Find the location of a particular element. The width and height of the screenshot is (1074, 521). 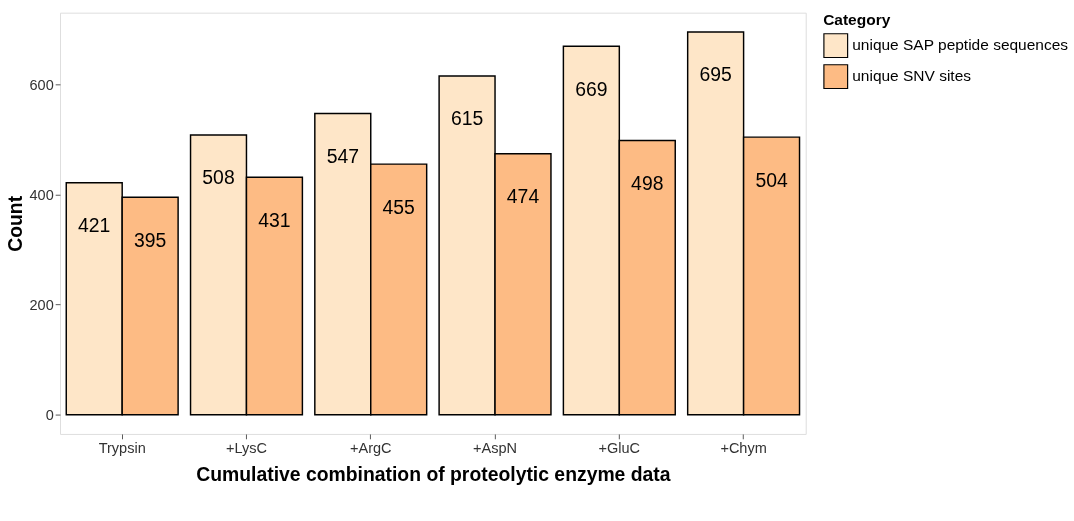

data-label: 615 is located at coordinates (467, 118).